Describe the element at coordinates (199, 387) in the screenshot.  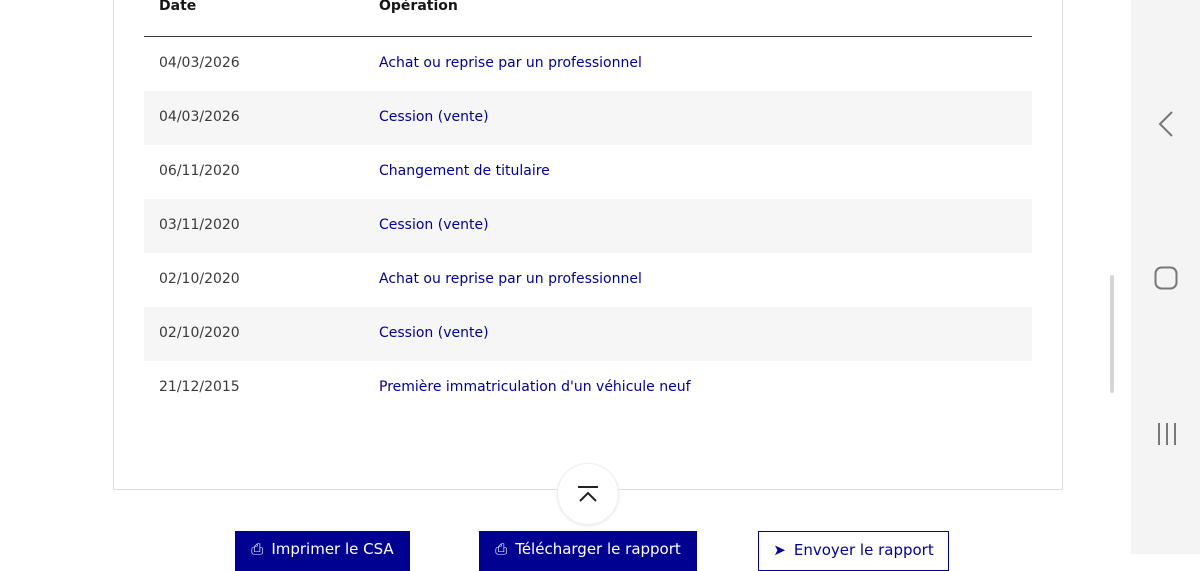
I see `row-date: 21/12/2015` at that location.